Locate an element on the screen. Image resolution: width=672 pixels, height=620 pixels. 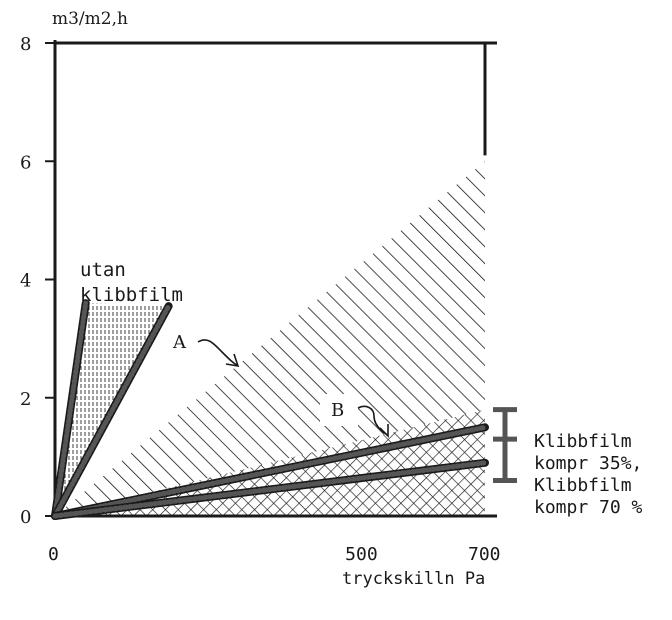
y-tick-label: 2 is located at coordinates (25, 399).